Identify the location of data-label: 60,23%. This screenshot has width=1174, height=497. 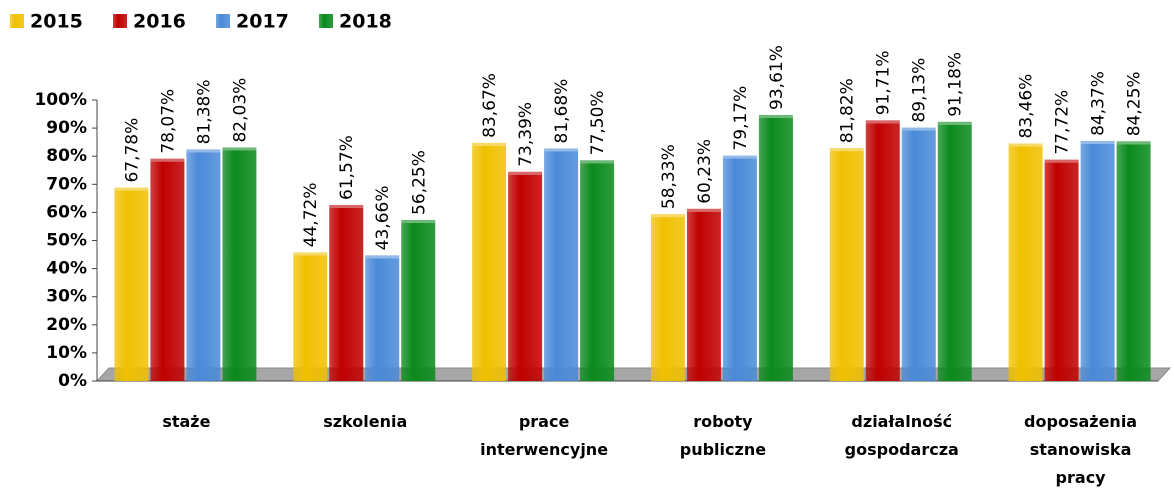
(705, 171).